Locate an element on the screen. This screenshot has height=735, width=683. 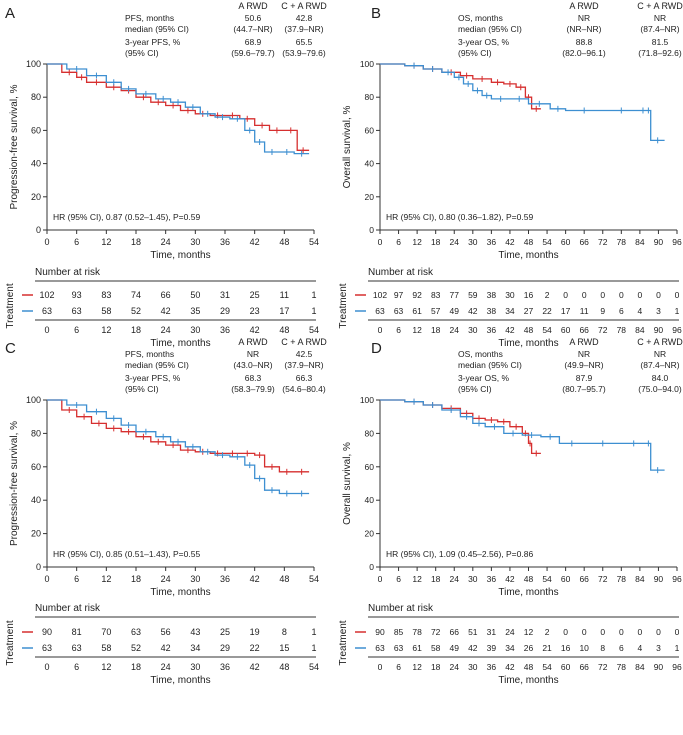
risk-count-a-rwd: 11 is located at coordinates (284, 295).